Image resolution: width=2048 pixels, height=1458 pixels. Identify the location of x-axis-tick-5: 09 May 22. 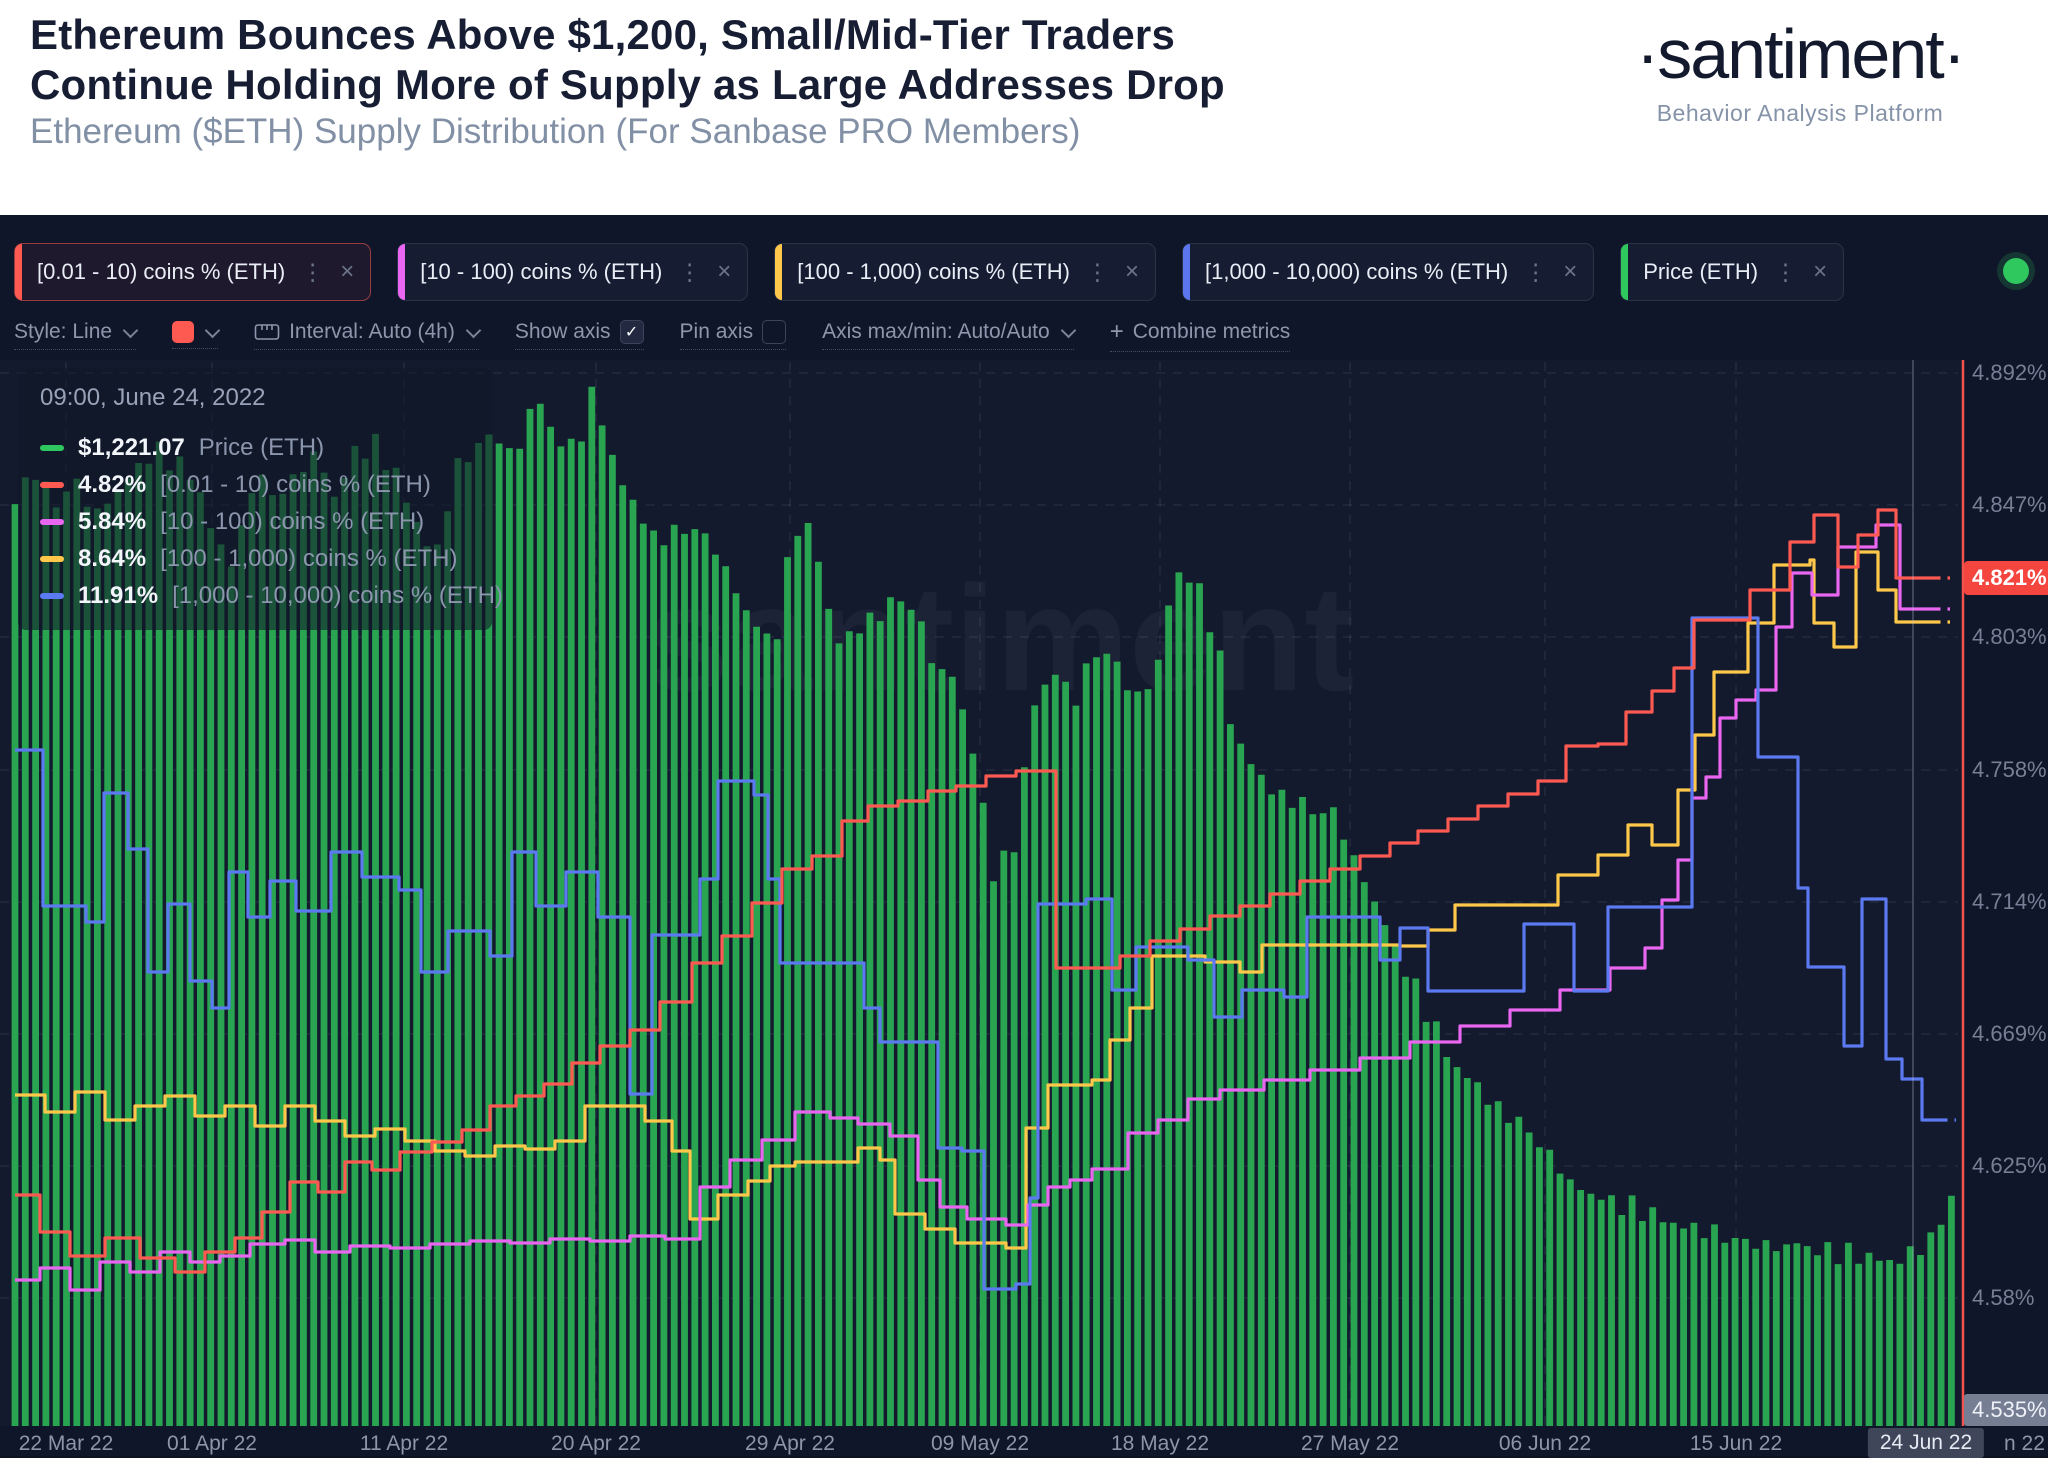
(980, 1443).